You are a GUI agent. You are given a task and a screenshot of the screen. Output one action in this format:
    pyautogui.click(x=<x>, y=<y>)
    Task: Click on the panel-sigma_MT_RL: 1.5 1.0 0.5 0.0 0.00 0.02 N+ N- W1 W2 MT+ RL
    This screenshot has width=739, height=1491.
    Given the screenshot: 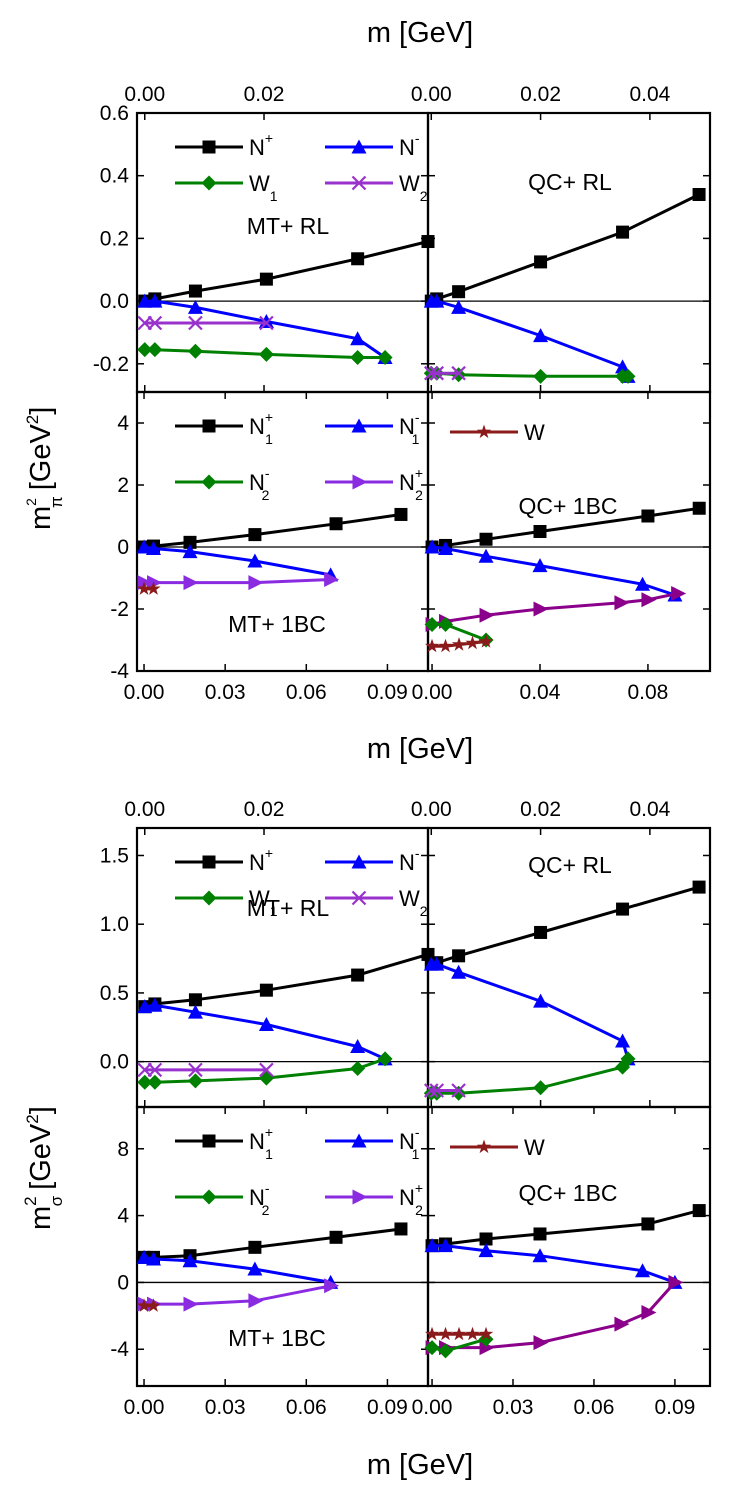 What is the action you would take?
    pyautogui.click(x=267, y=953)
    